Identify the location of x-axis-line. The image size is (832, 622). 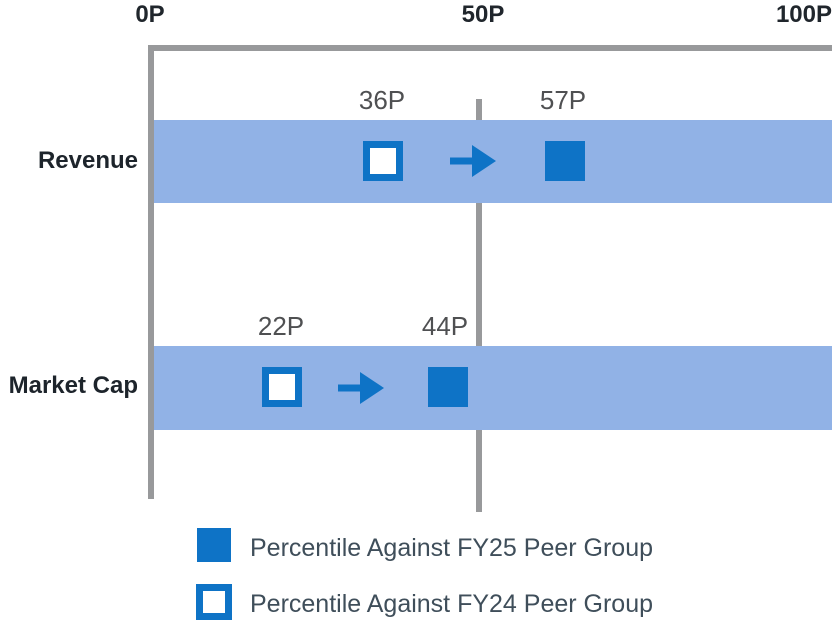
(490, 48).